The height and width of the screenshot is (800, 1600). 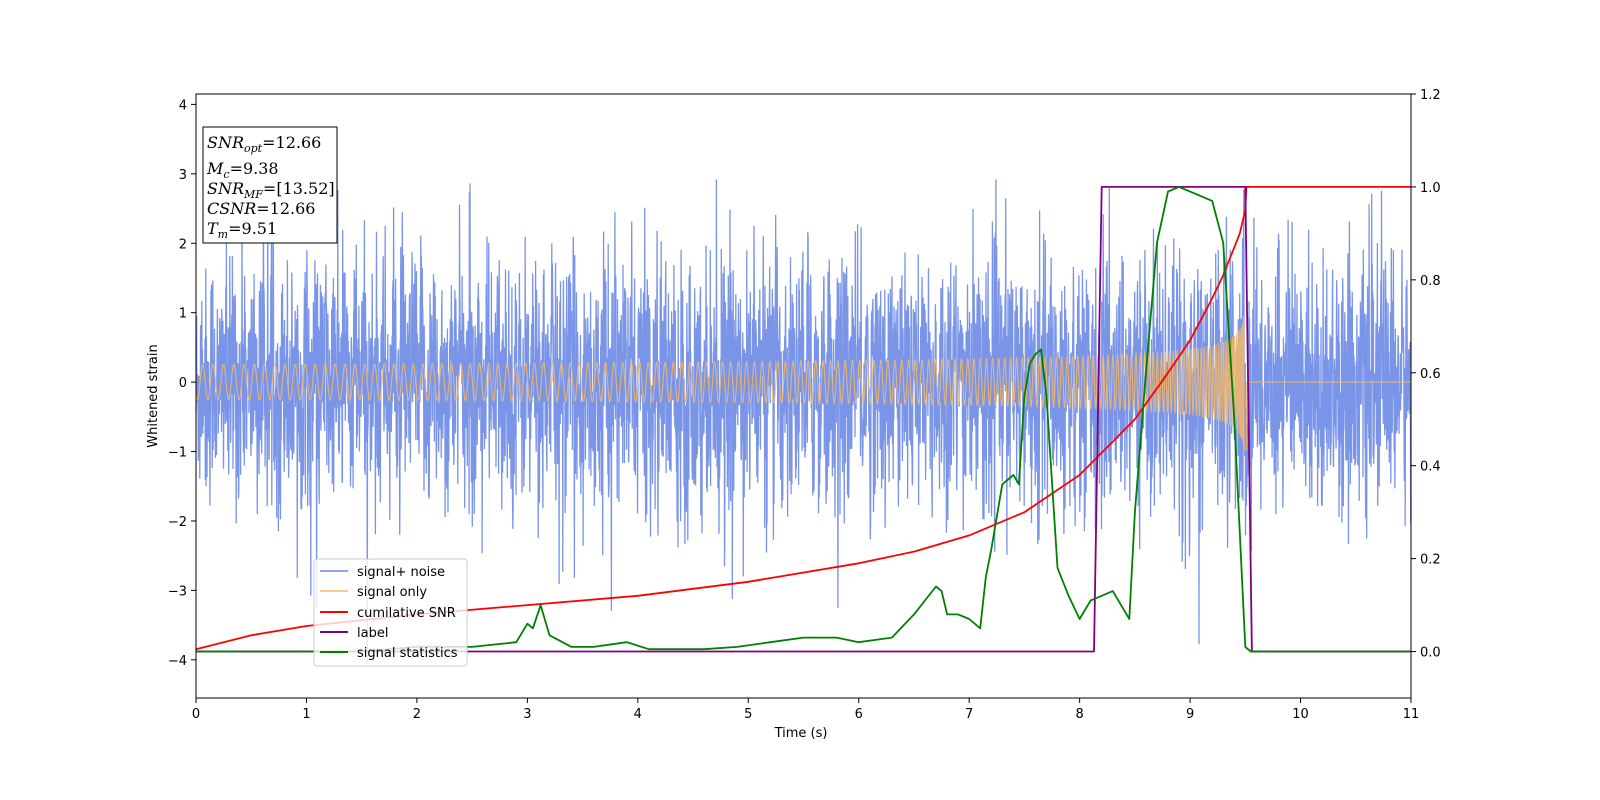 I want to click on x-tick-label: 8, so click(x=1079, y=714).